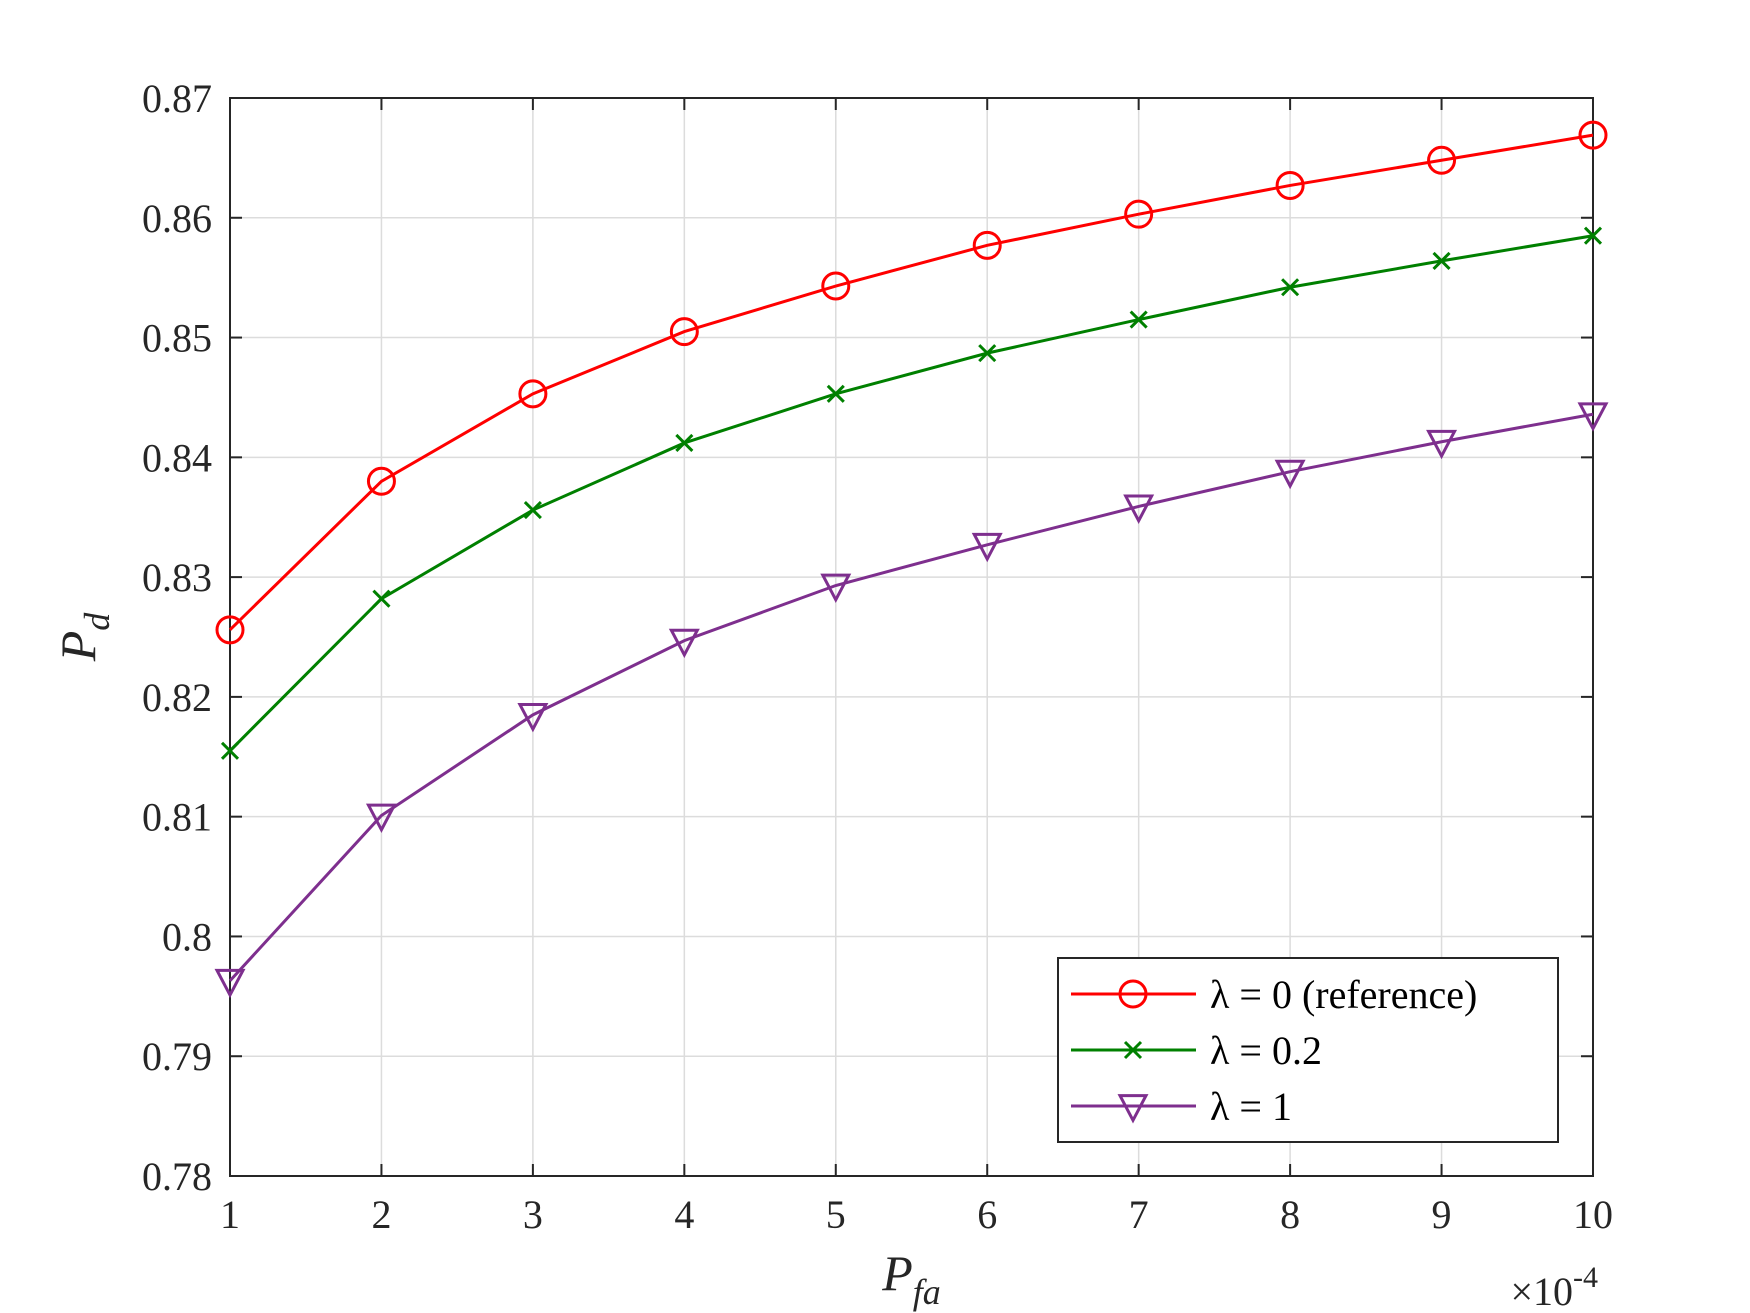 The image size is (1750, 1313). Describe the element at coordinates (1266, 1050) in the screenshot. I see `legend-label: λ = 0.2` at that location.